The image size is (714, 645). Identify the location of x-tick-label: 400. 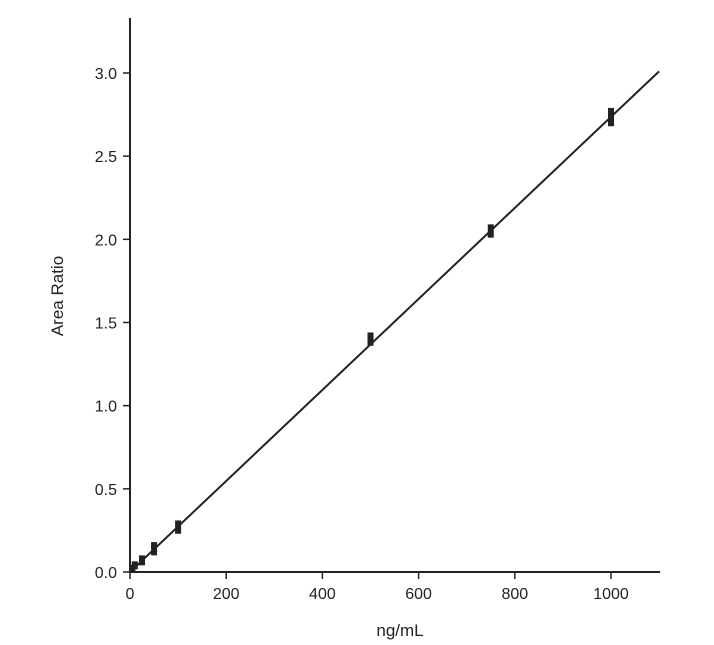
(322, 594).